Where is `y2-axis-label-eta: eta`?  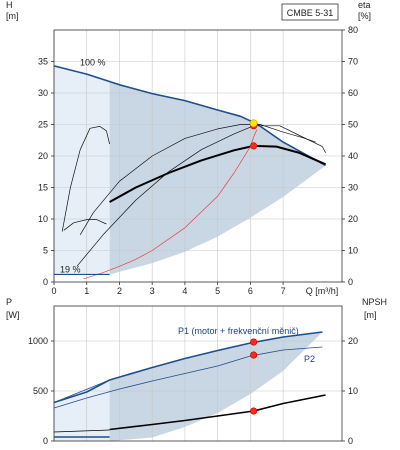
y2-axis-label-eta: eta is located at coordinates (364, 5).